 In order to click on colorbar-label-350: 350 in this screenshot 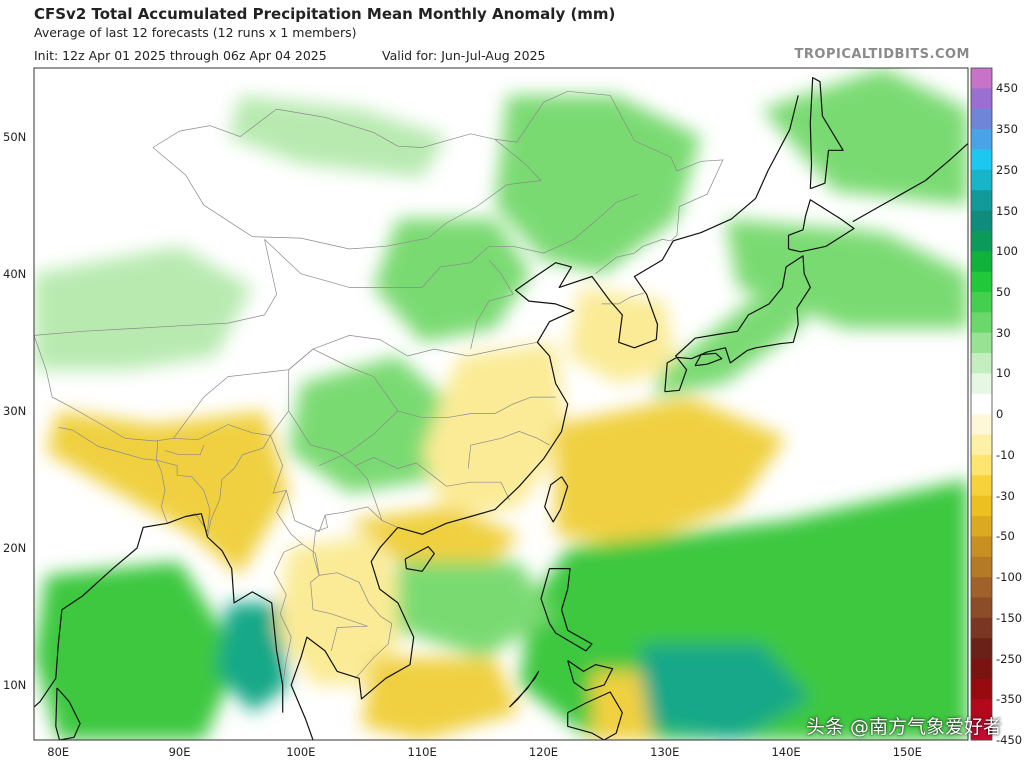, I will do `click(1007, 129)`.